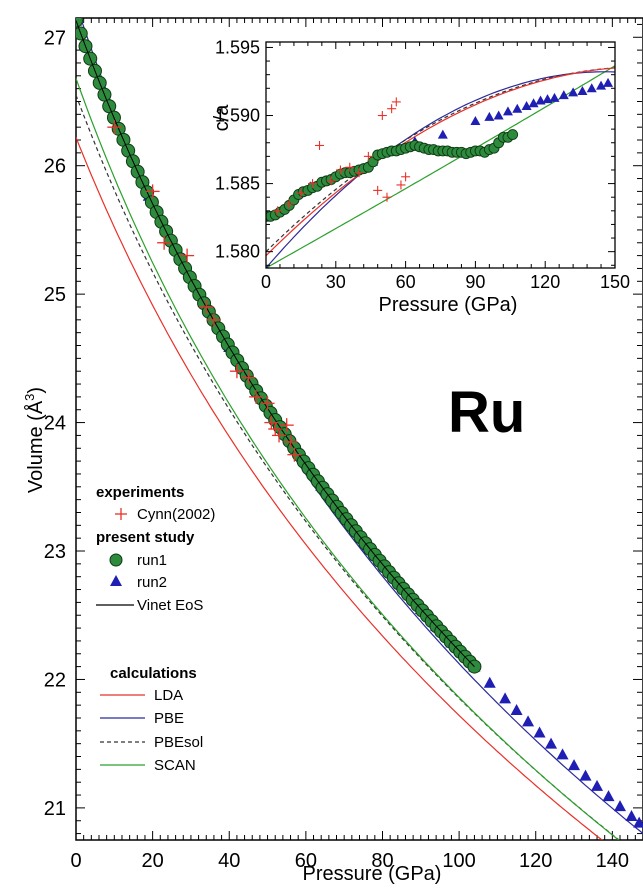  I want to click on inset-run1-point, so click(513, 135).